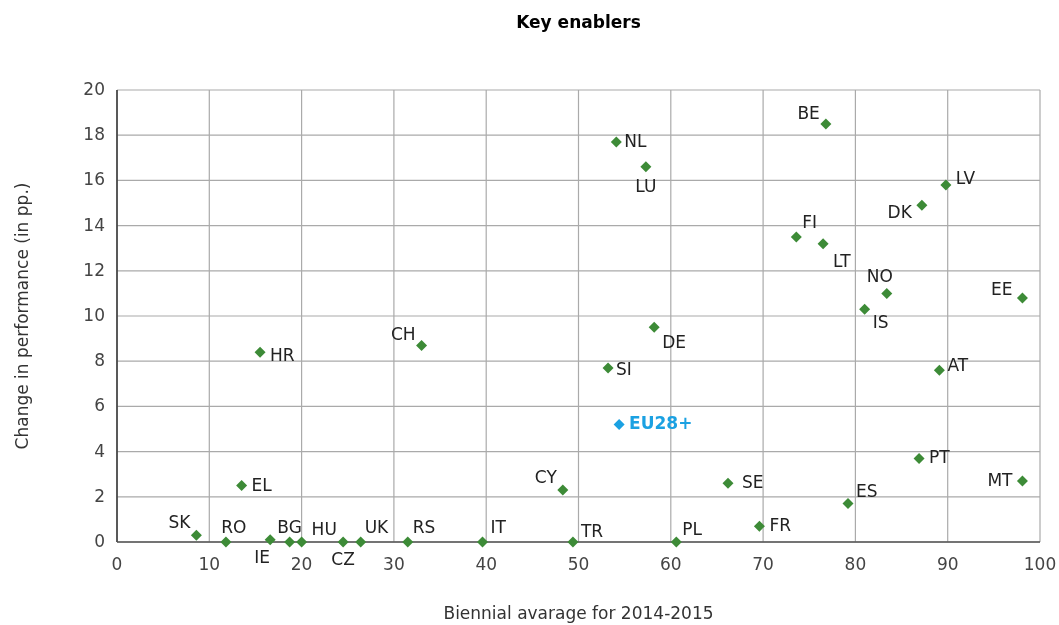 The width and height of the screenshot is (1059, 625). Describe the element at coordinates (646, 185) in the screenshot. I see `annotation: LU` at that location.